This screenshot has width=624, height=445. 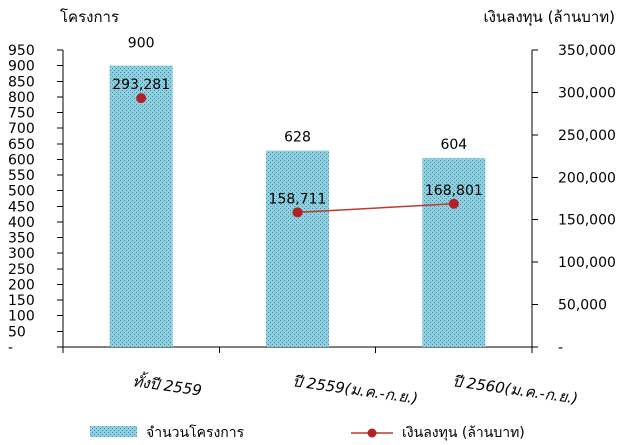 I want to click on left-axis-tick-label: 300, so click(x=21, y=254).